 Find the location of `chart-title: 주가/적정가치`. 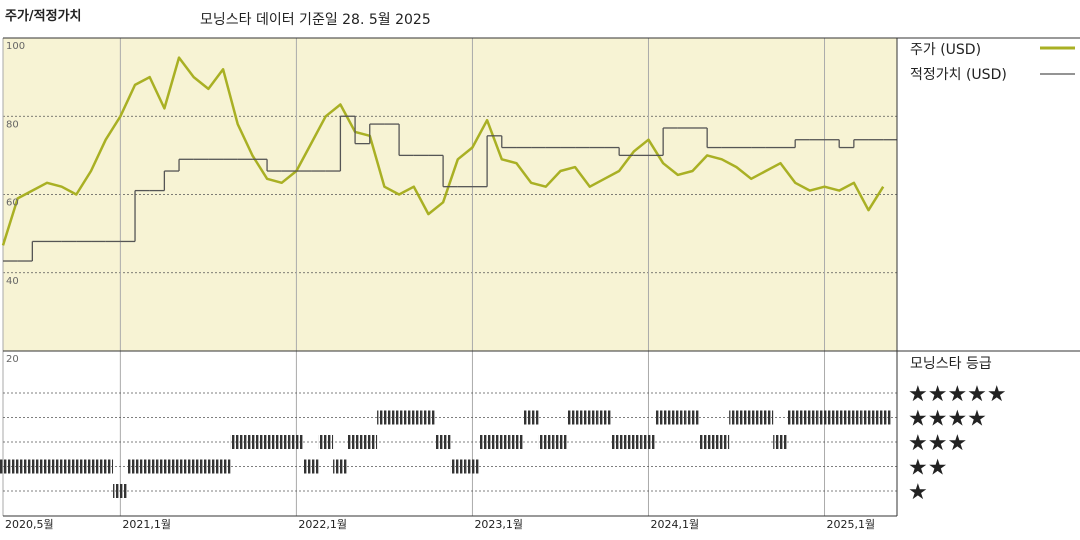

chart-title: 주가/적정가치 is located at coordinates (43, 16).